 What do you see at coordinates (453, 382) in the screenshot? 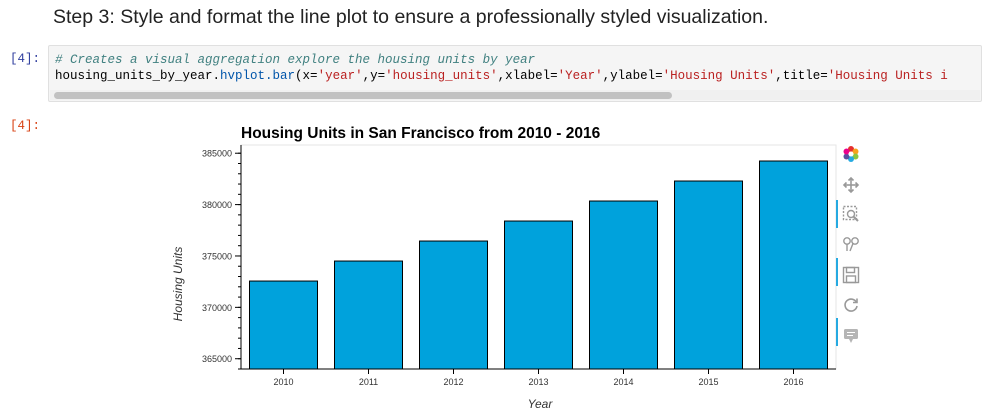
I see `x-tick-label: 2012` at bounding box center [453, 382].